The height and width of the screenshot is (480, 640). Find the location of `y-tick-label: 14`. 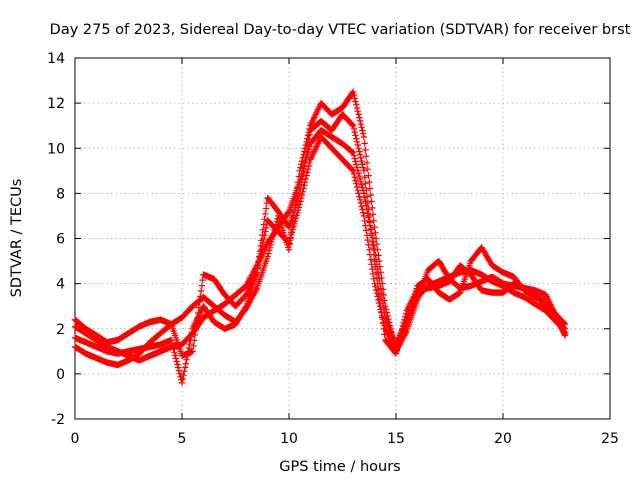

y-tick-label: 14 is located at coordinates (56, 59).